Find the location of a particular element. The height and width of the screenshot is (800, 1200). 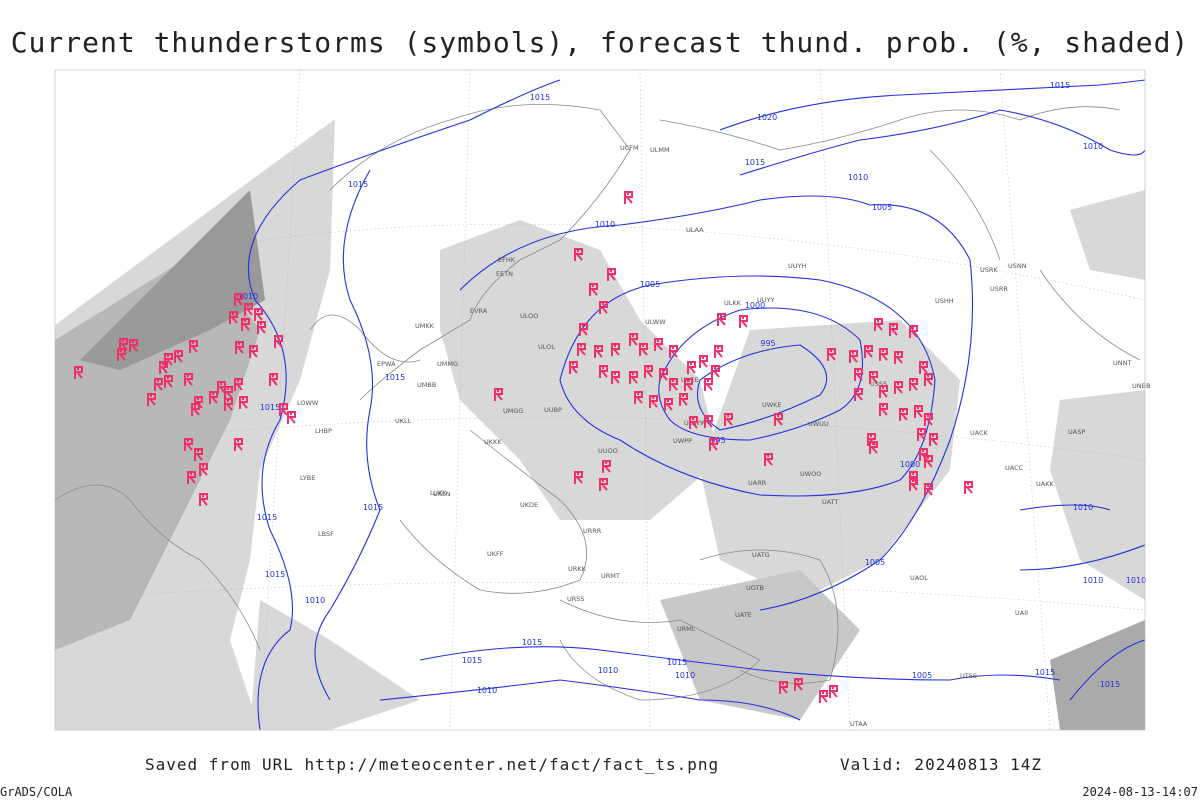

station-label: UAOL is located at coordinates (919, 578).